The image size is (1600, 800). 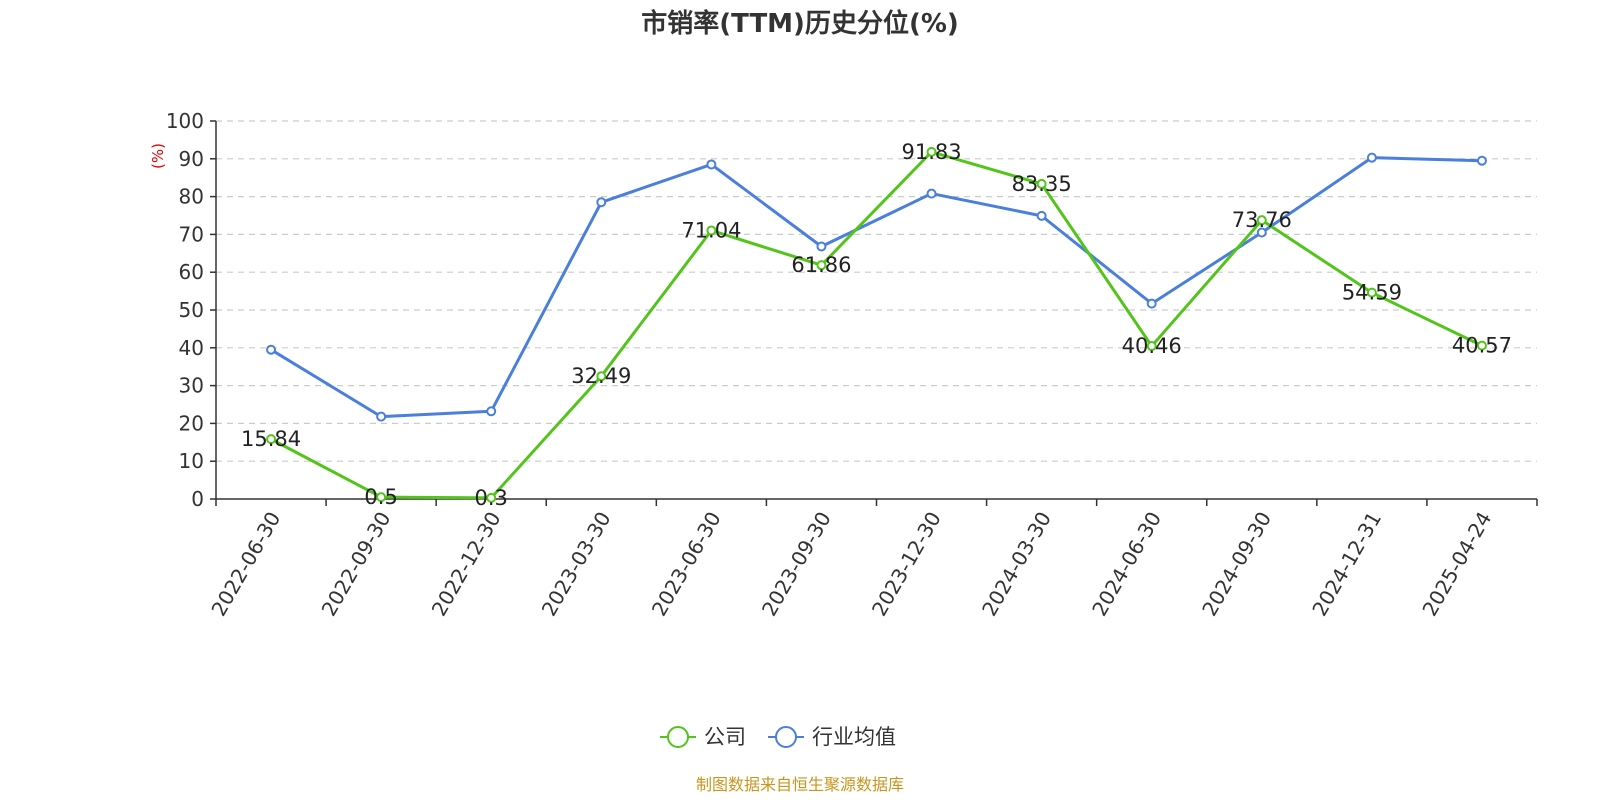 What do you see at coordinates (906, 564) in the screenshot?
I see `x-tick-label: 2023-12-30` at bounding box center [906, 564].